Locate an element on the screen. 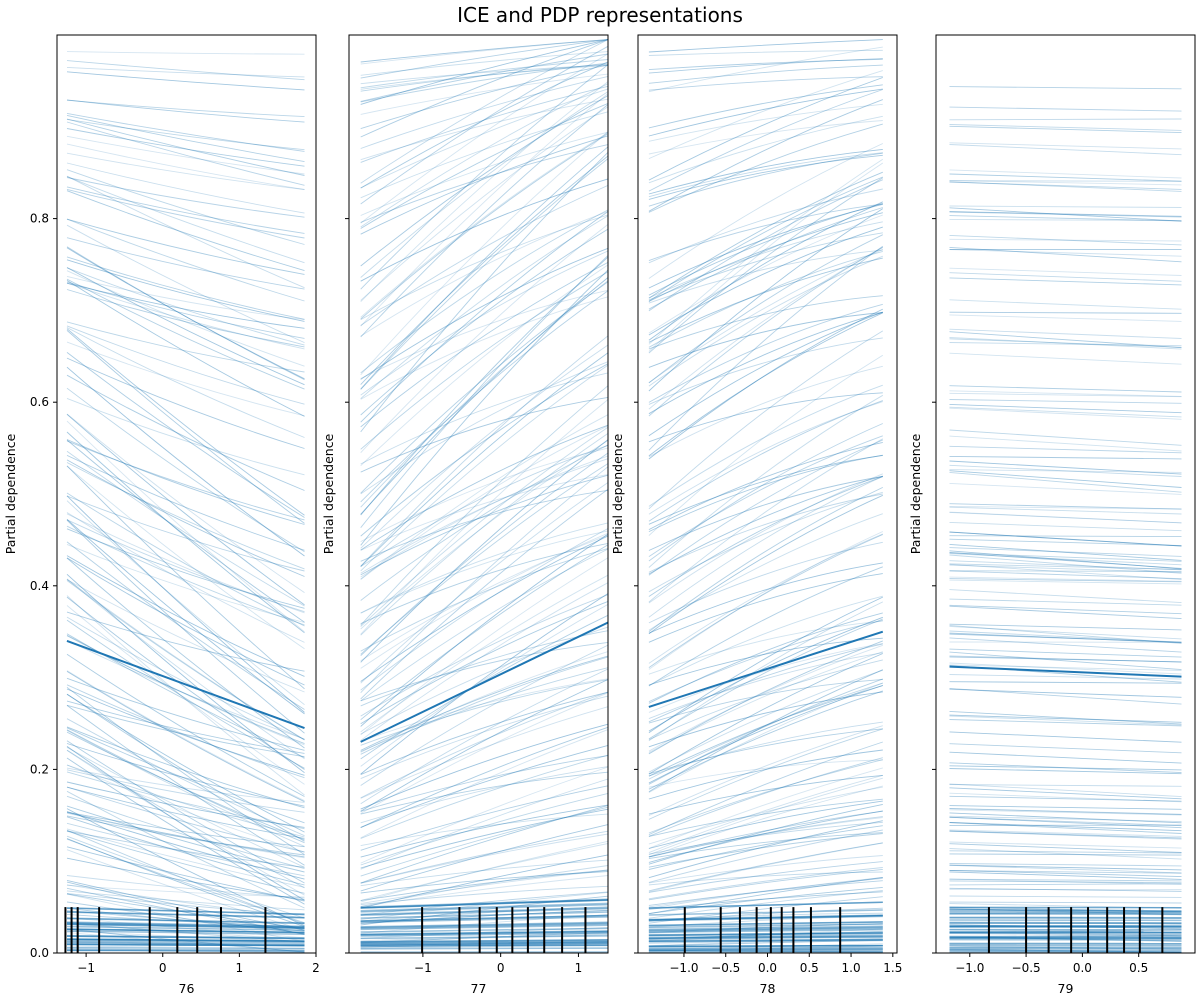 Image resolution: width=1200 pixels, height=1000 pixels. y-axis-label: Partial dependence is located at coordinates (617, 493).